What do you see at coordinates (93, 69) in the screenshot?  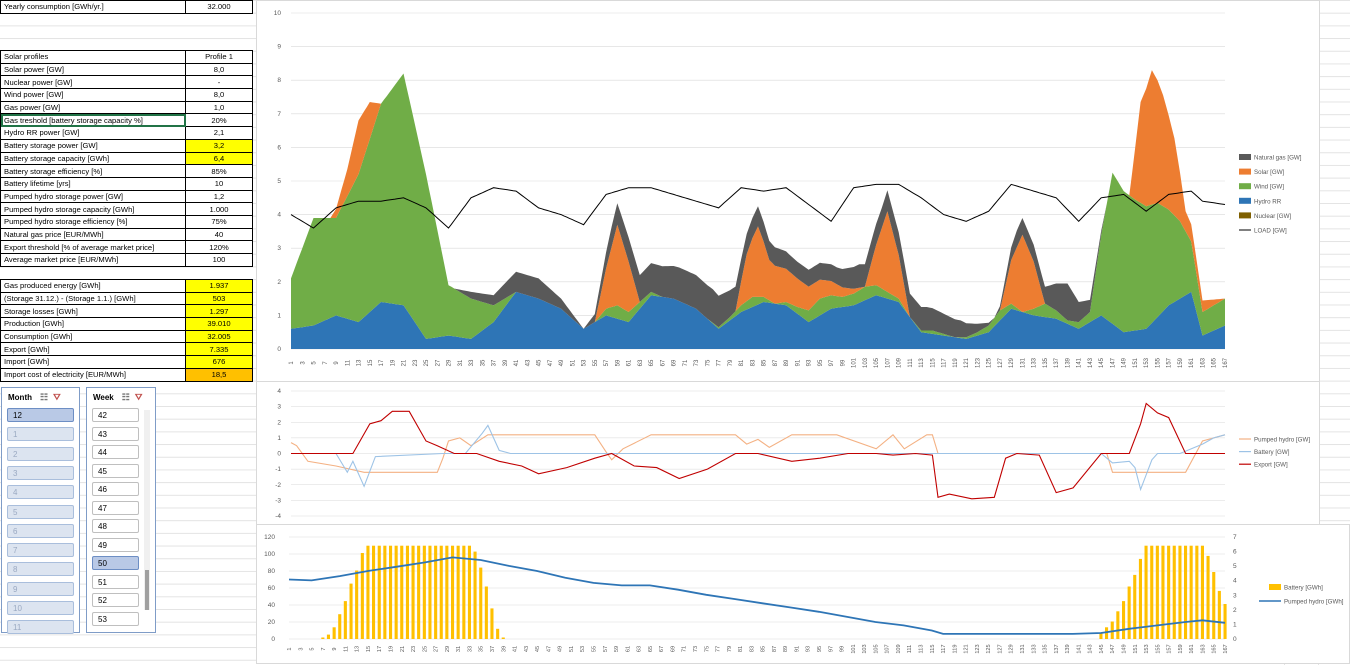 I see `param-label: Solar power [GW]` at bounding box center [93, 69].